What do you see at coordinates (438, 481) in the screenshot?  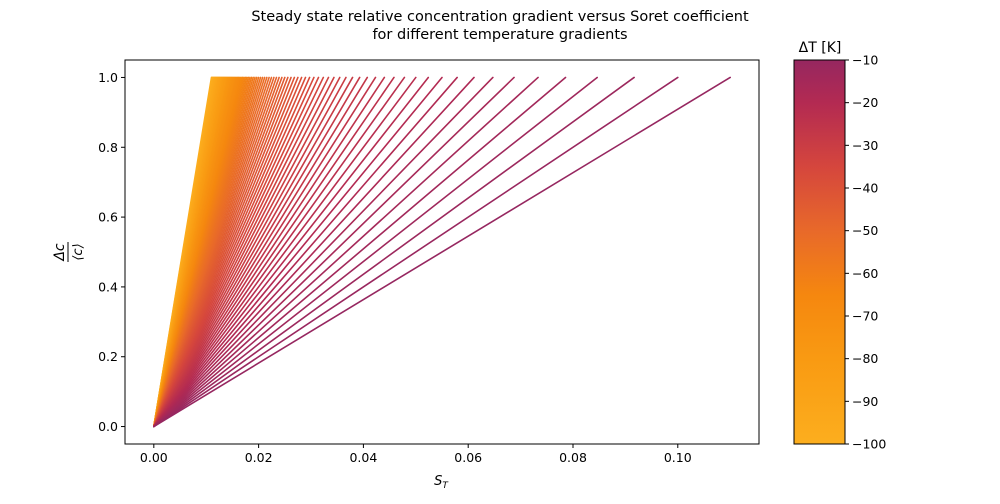 I see `x-axis-label-main: S` at bounding box center [438, 481].